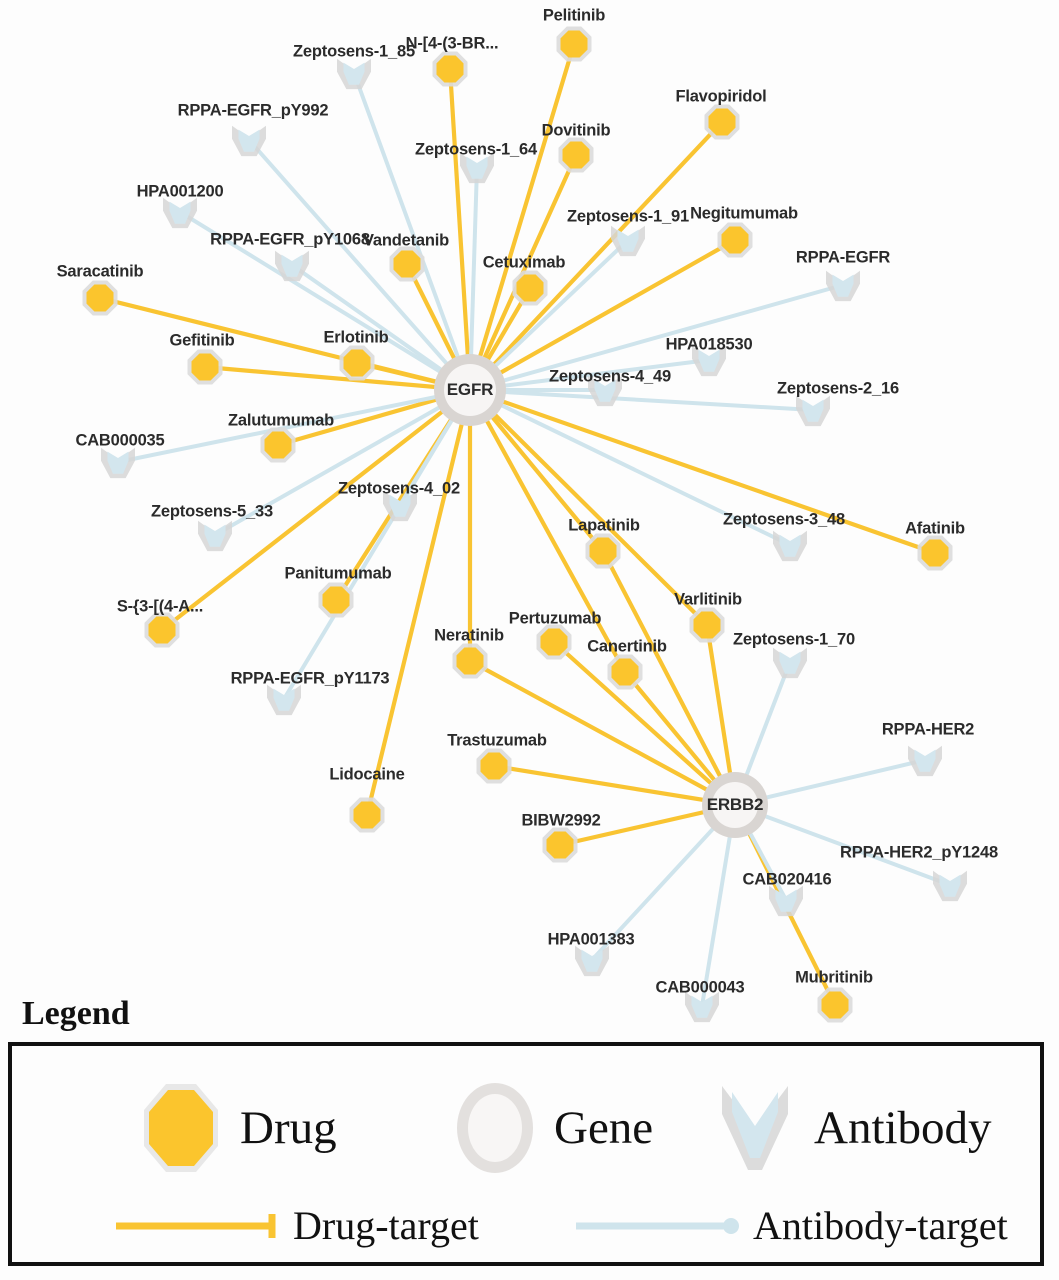 This screenshot has height=1280, width=1059. I want to click on drug-label: Zalutumumab, so click(281, 420).